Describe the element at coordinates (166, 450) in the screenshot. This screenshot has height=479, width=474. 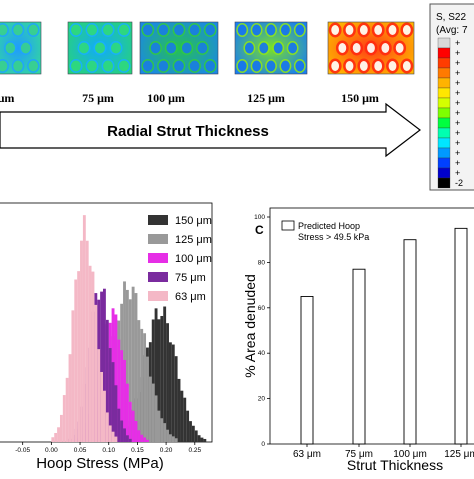
I see `x-tick-label: 0.20` at that location.